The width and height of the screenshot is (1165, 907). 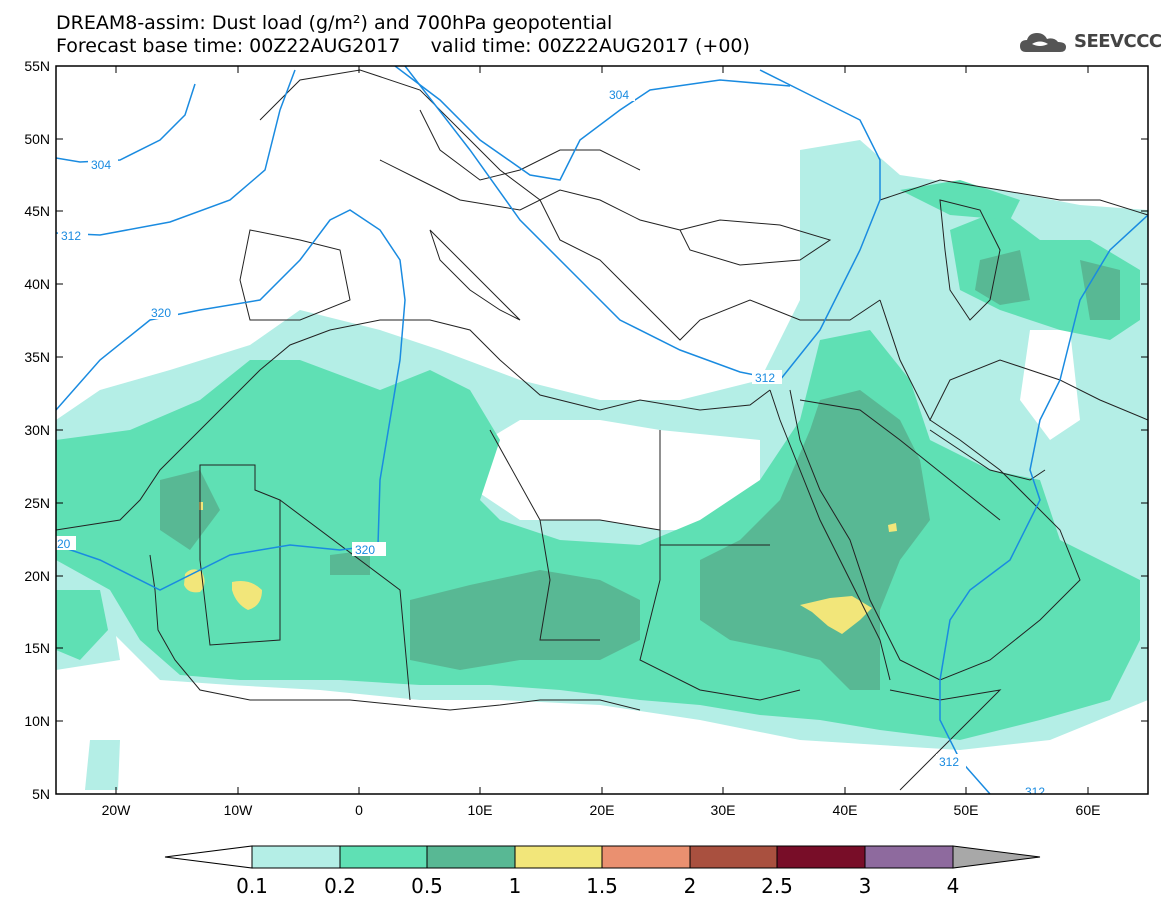 I want to click on coastline-blacksea, so click(x=755, y=242).